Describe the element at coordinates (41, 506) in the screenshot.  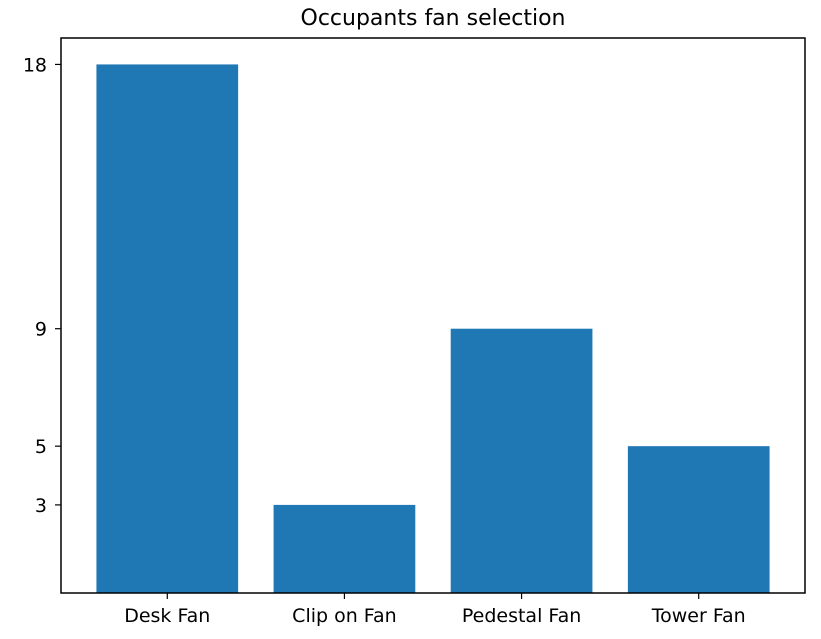
I see `y-tick-label: 3` at that location.